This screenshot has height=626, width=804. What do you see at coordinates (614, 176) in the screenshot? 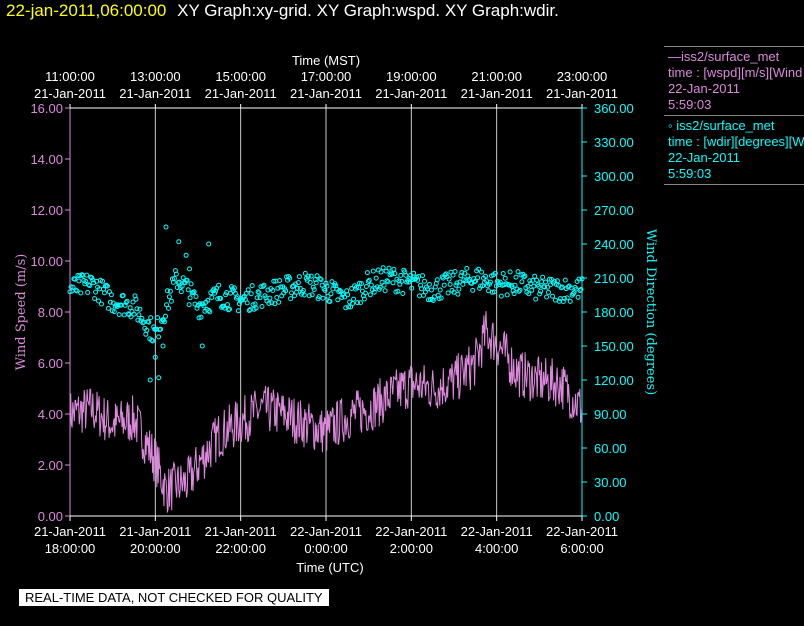
I see `y-right-tick-label: 300.00` at bounding box center [614, 176].